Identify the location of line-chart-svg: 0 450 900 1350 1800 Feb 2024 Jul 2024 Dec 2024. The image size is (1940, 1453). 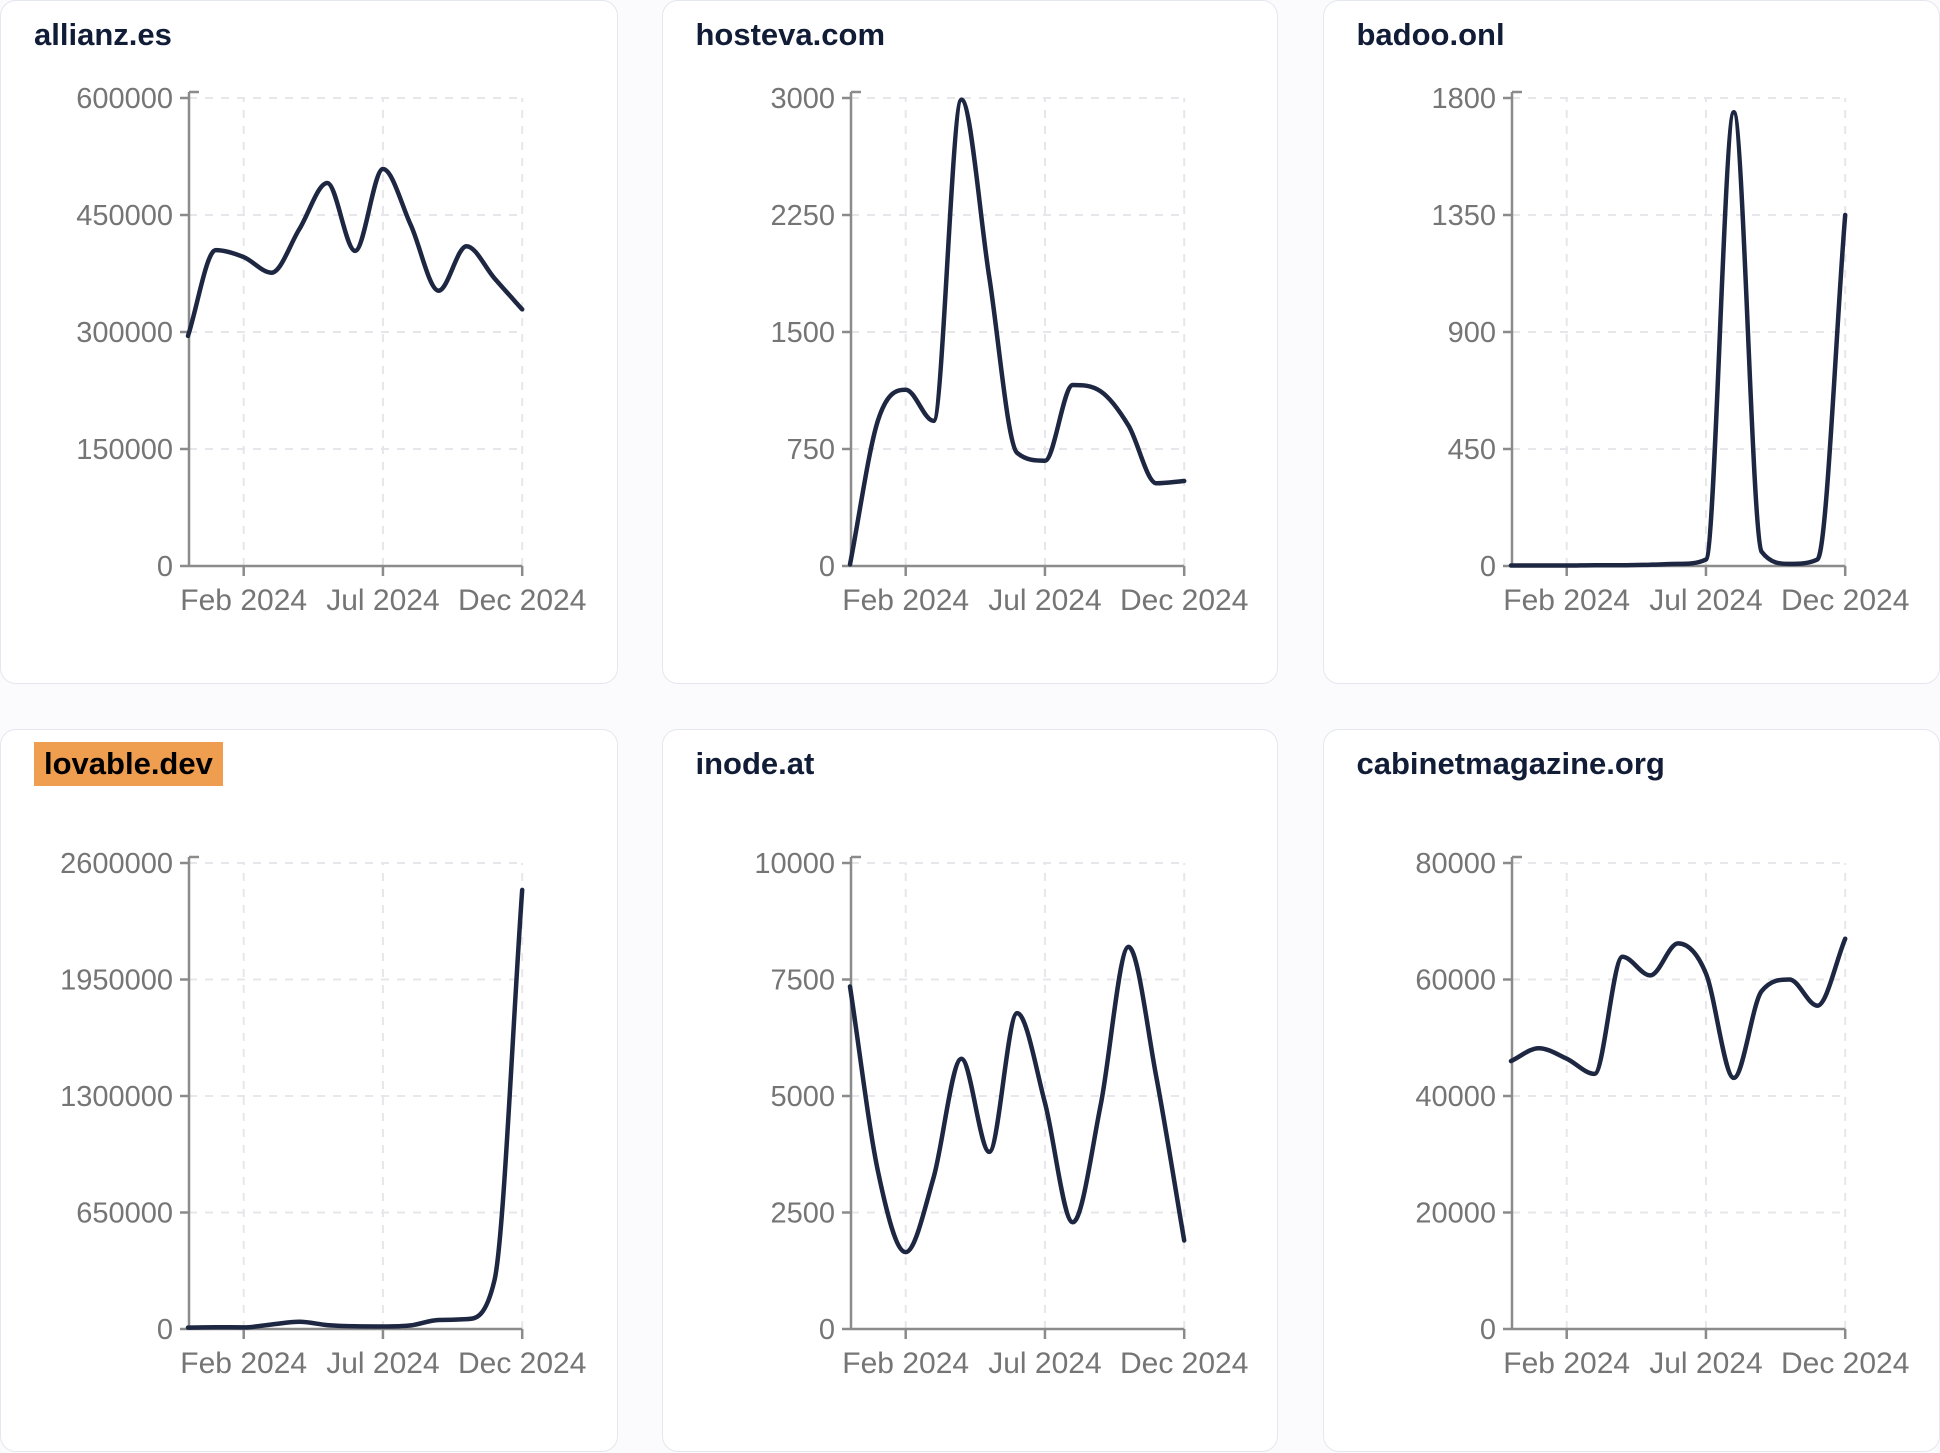
(1632, 343).